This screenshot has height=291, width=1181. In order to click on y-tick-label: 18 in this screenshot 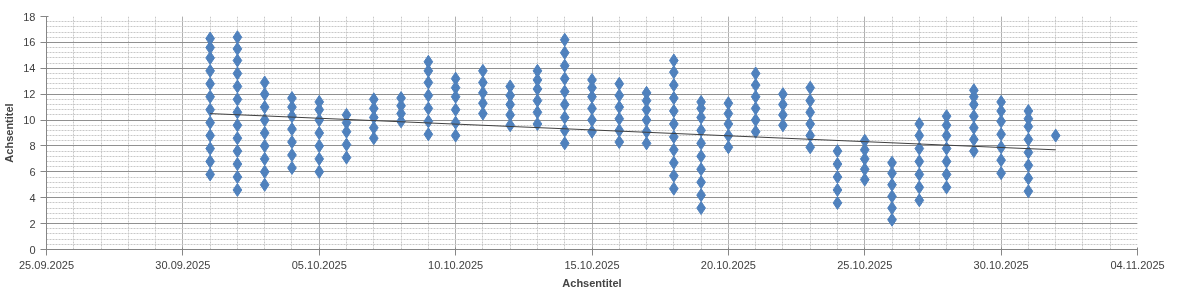, I will do `click(29, 16)`.